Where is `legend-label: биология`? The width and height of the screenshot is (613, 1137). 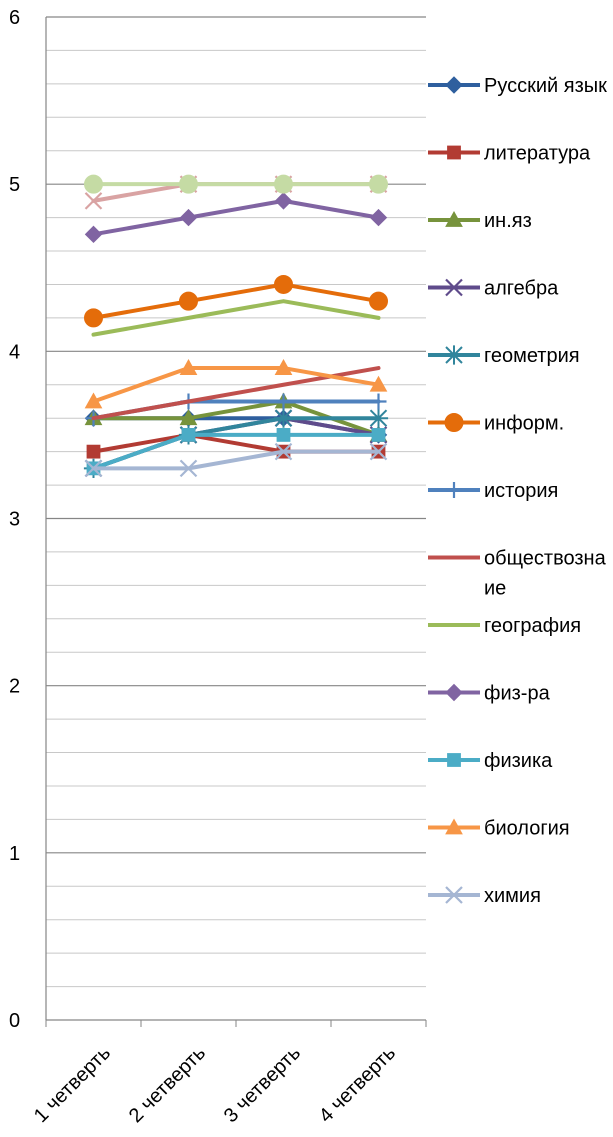 legend-label: биология is located at coordinates (527, 829).